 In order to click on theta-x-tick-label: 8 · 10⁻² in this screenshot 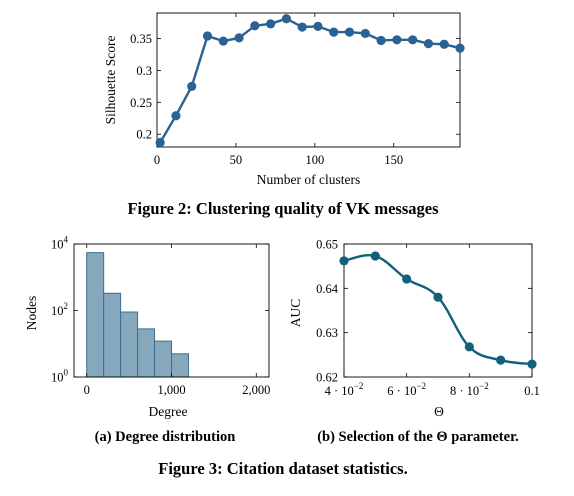, I will do `click(469, 389)`.